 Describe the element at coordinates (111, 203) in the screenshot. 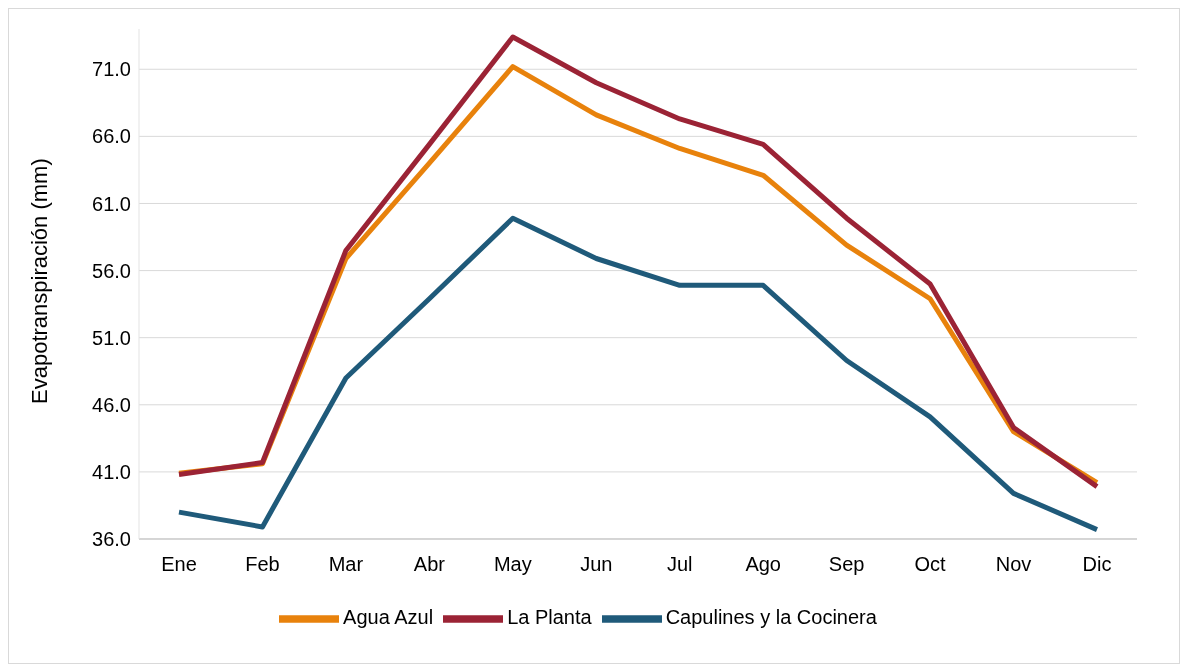

I see `y-tick-label: 61.0` at that location.